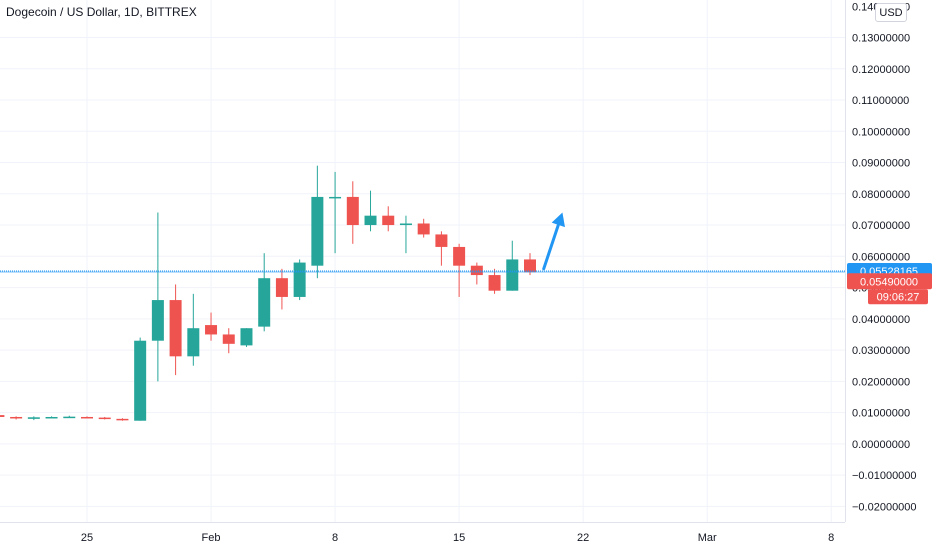 The height and width of the screenshot is (550, 932). Describe the element at coordinates (422, 242) in the screenshot. I see `annotations` at that location.